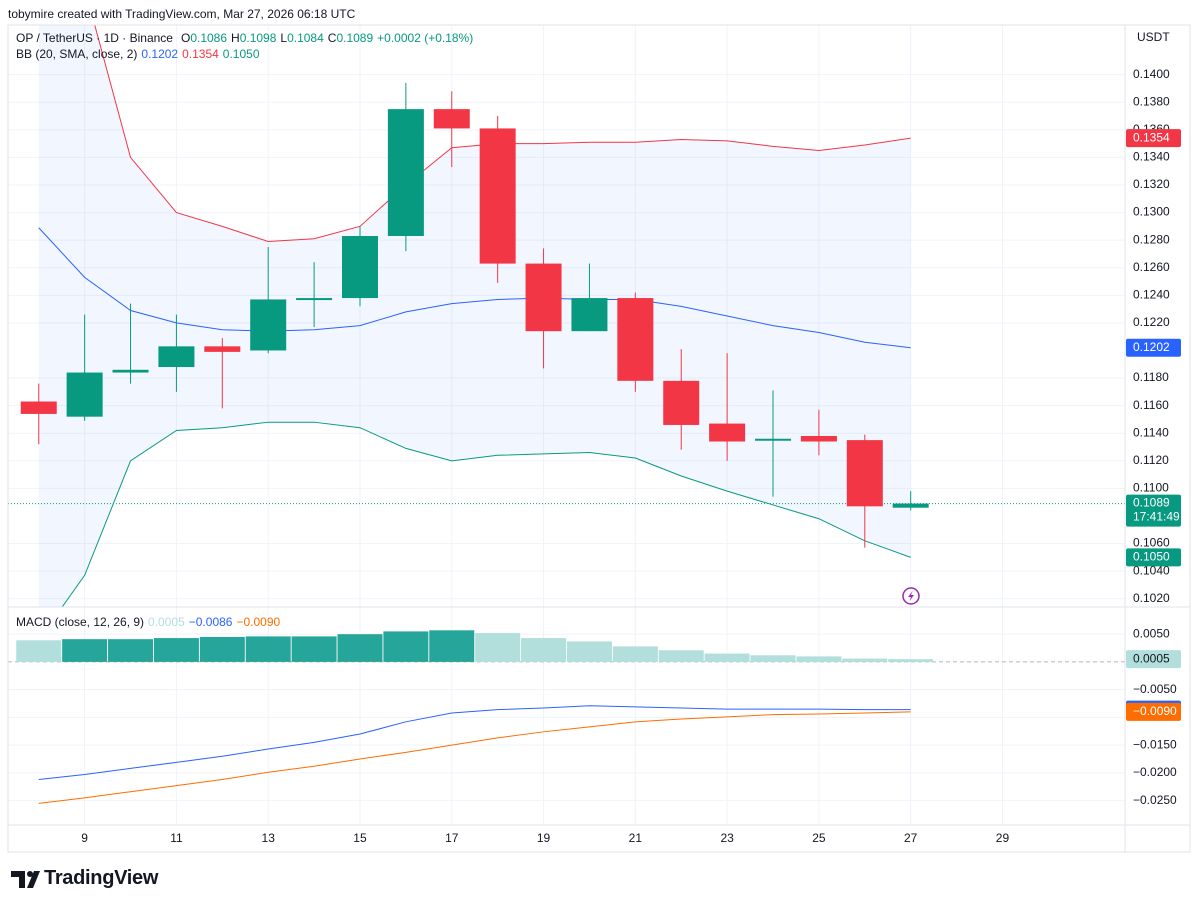  Describe the element at coordinates (452, 838) in the screenshot. I see `x-tick-label: 17` at that location.